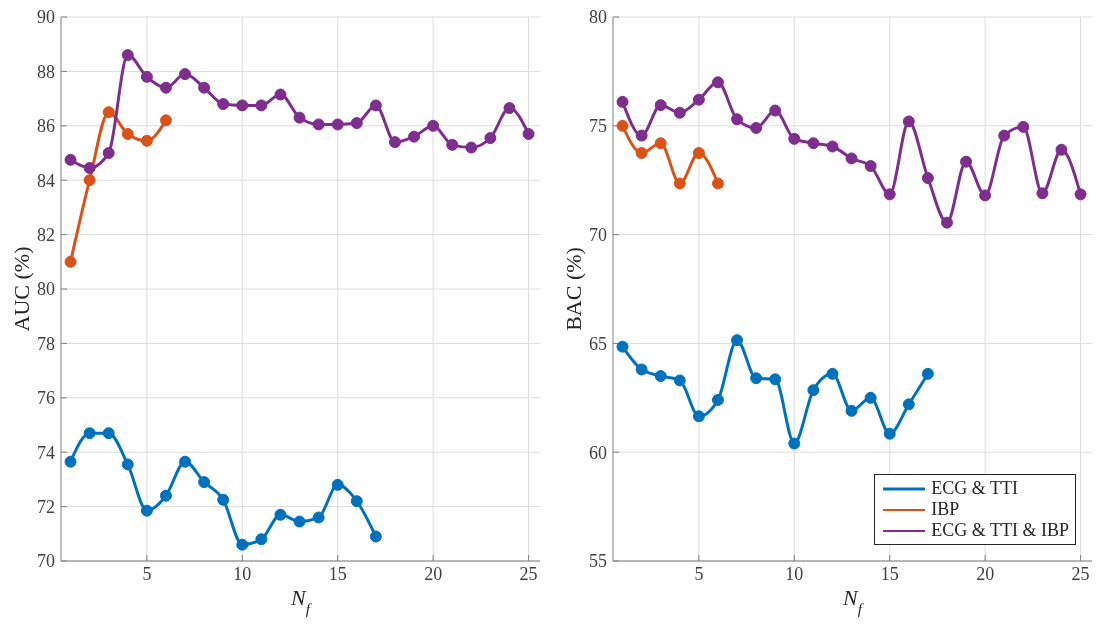  What do you see at coordinates (46, 234) in the screenshot?
I see `y-tick-label: 82` at bounding box center [46, 234].